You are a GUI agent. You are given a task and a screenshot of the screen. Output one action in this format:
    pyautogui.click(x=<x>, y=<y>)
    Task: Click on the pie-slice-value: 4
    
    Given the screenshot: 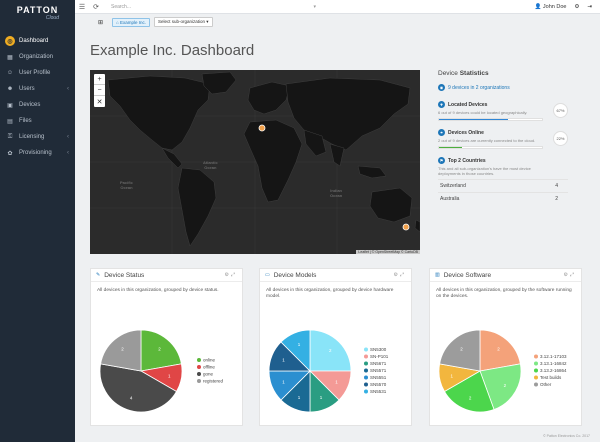 What is the action you would take?
    pyautogui.click(x=131, y=397)
    